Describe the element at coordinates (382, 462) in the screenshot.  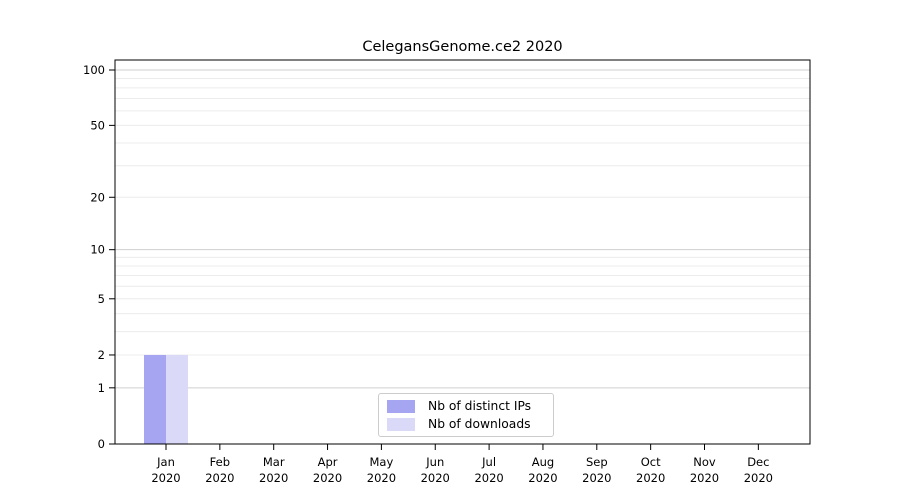
I see `x-tick-label-month: May` at that location.